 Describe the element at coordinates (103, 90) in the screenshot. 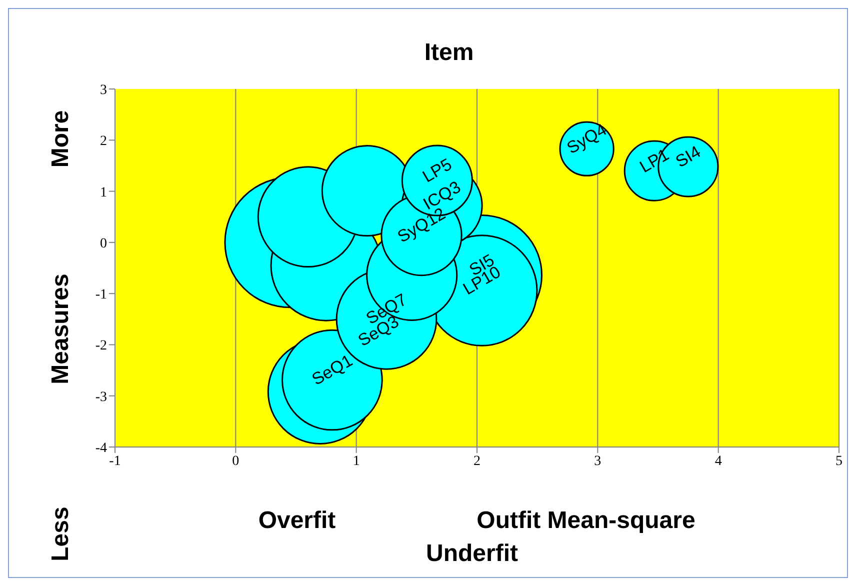

I see `y-tick-label: 3` at that location.